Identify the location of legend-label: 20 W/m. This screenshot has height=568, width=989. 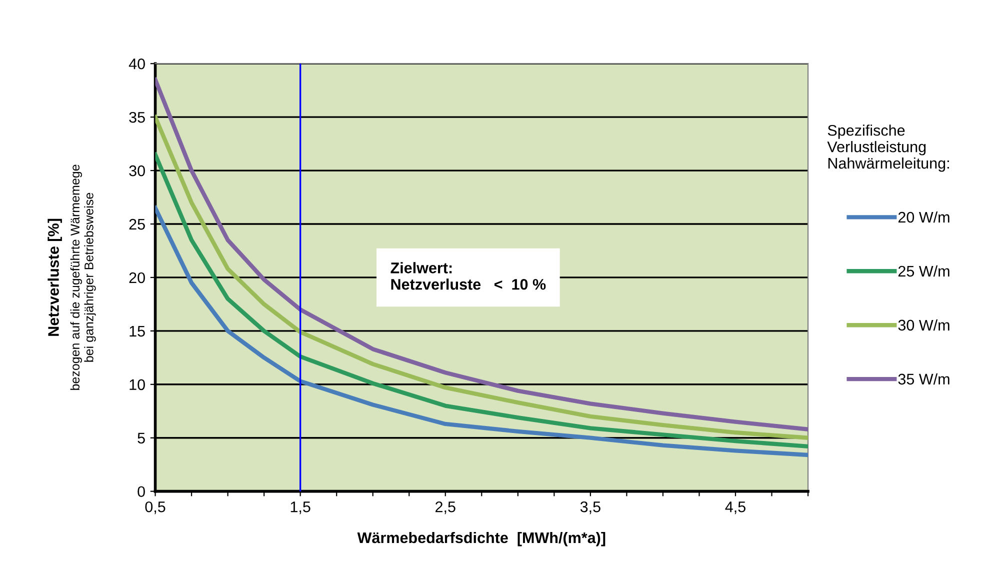
(924, 217).